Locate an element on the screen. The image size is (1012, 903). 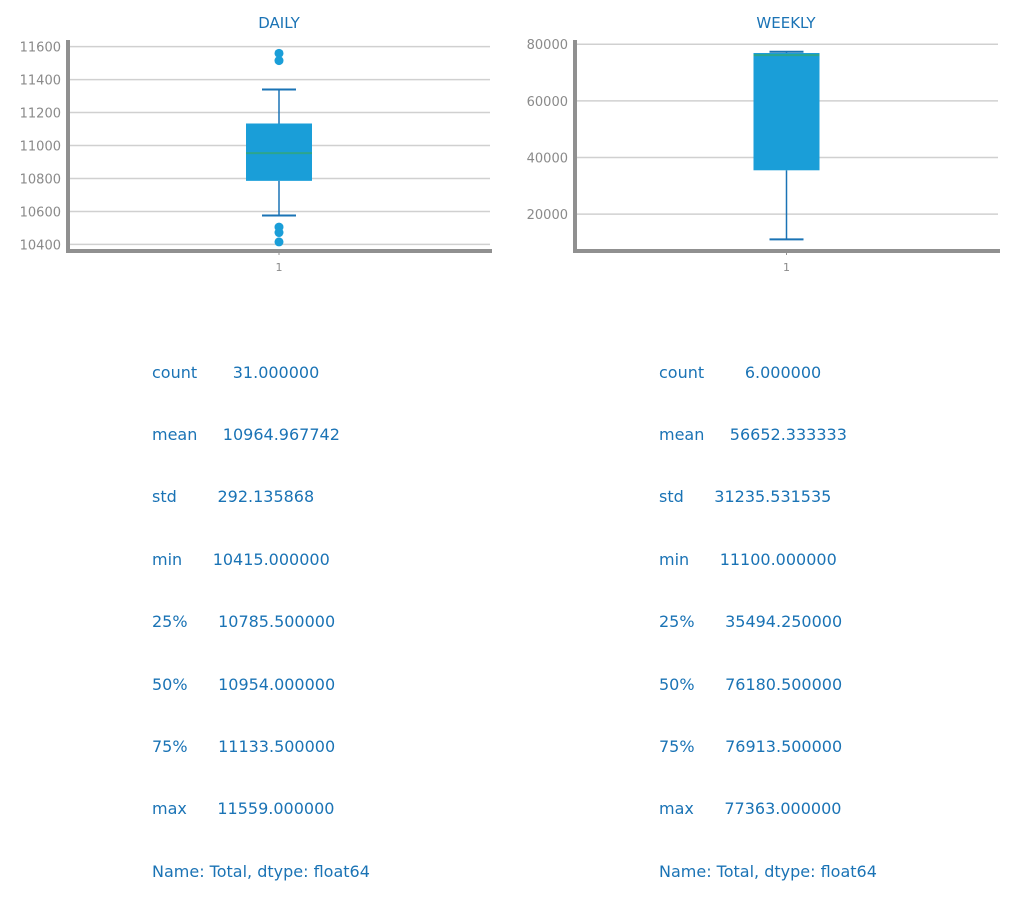
stat-row: mean 56652.333333 is located at coordinates (753, 434).